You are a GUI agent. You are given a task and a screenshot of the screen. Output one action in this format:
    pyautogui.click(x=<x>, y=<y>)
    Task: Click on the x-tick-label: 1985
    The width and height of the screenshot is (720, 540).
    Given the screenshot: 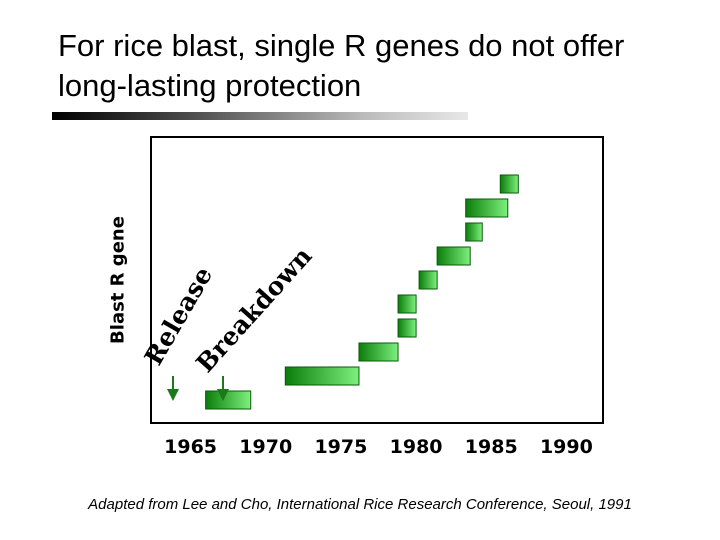 What is the action you would take?
    pyautogui.click(x=491, y=447)
    